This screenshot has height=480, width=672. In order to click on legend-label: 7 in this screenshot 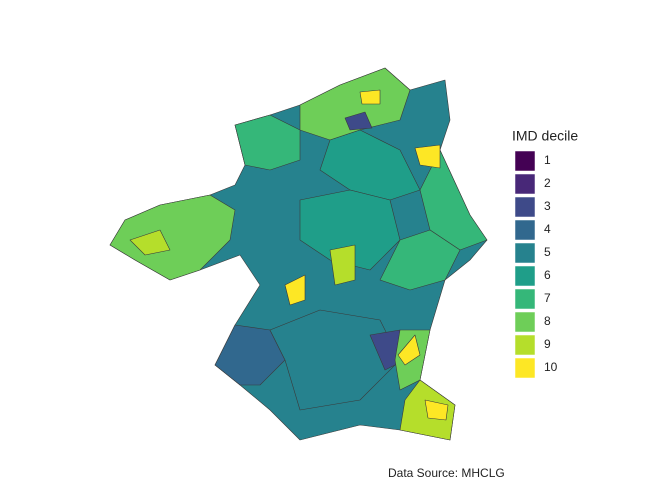, I will do `click(547, 298)`.